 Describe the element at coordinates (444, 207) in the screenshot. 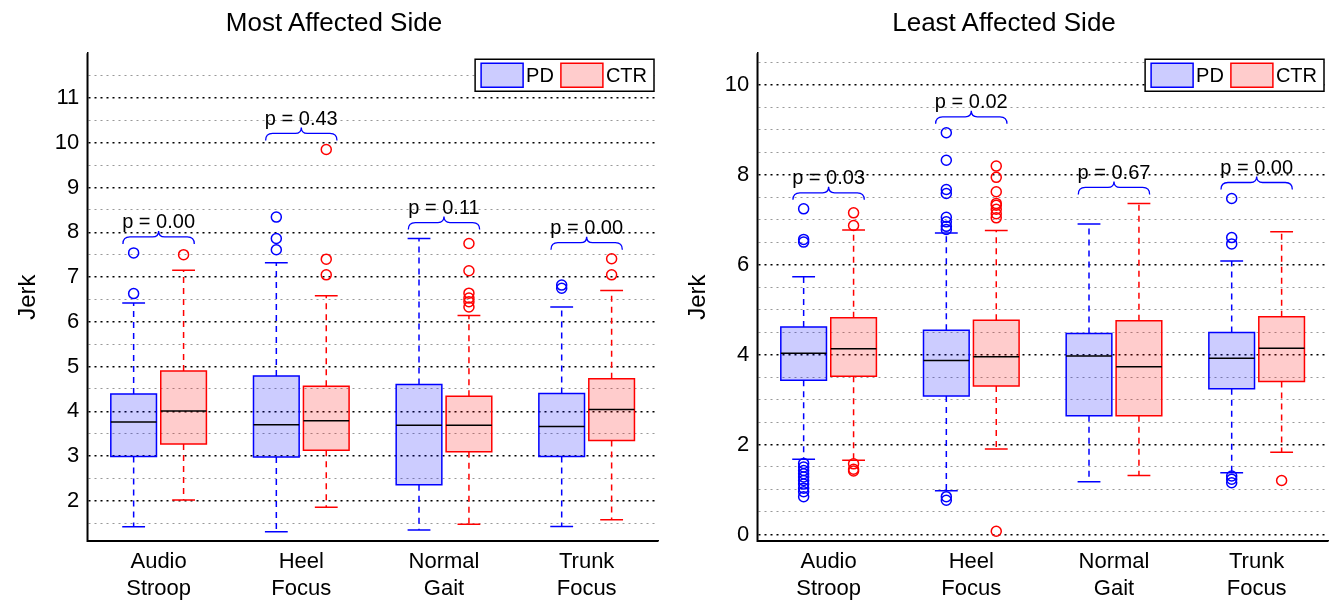

I see `annotation: p = 0.11` at that location.